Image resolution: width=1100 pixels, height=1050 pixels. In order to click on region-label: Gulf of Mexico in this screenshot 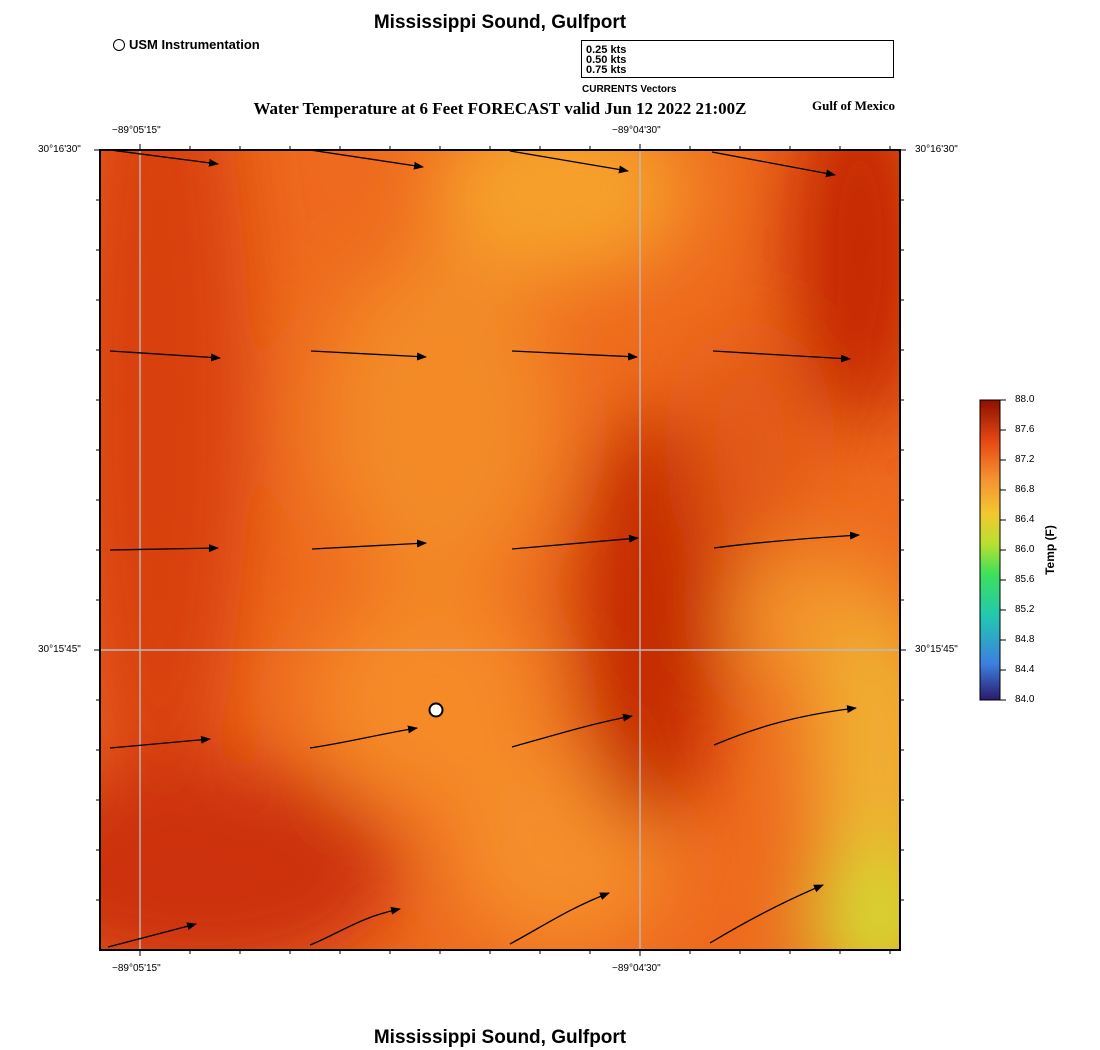, I will do `click(854, 105)`.